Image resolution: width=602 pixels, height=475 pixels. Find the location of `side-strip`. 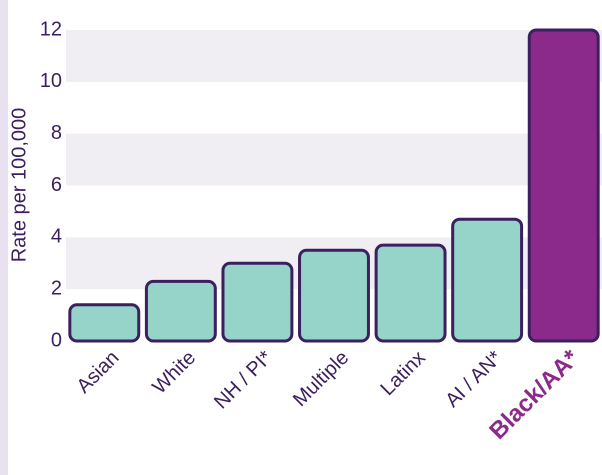

side-strip is located at coordinates (4, 237).